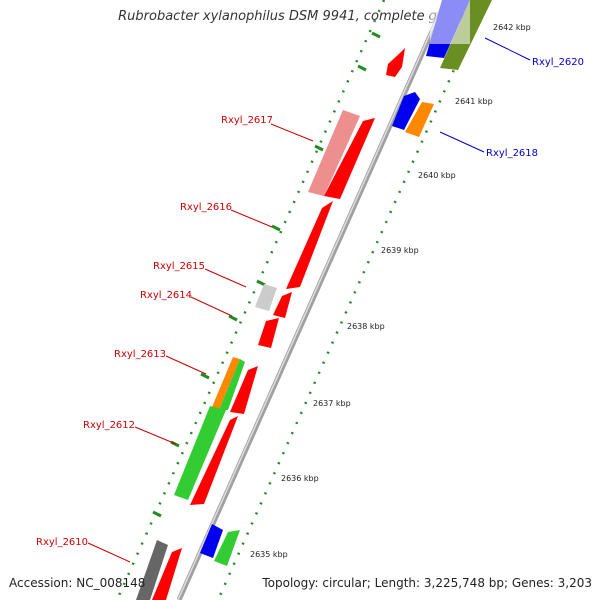 This screenshot has height=600, width=600. I want to click on gene-rxyl-2613-orange, so click(226, 383).